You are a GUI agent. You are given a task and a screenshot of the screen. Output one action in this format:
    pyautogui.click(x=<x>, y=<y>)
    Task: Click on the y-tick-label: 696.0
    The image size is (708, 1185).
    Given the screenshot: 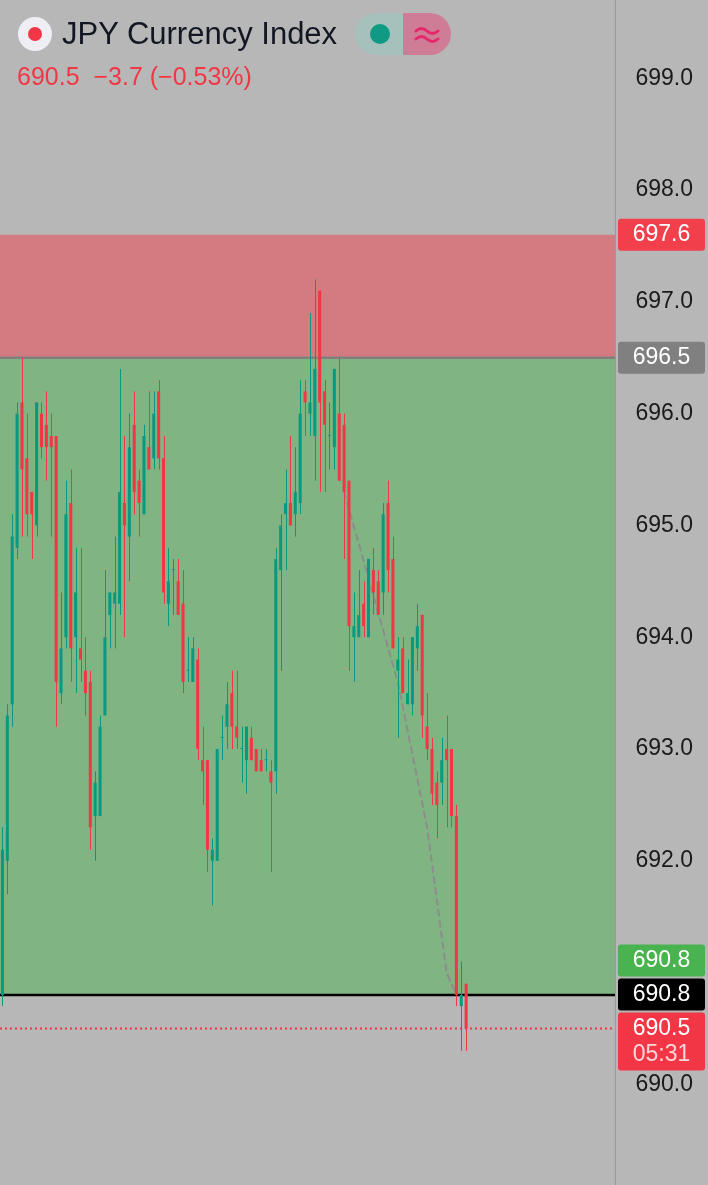 What is the action you would take?
    pyautogui.click(x=664, y=411)
    